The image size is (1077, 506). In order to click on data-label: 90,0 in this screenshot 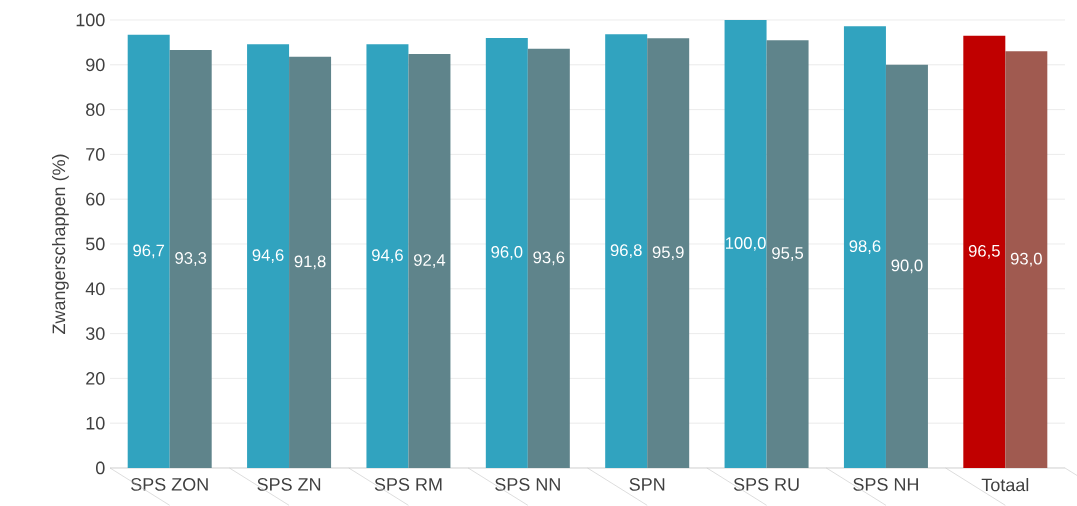, I will do `click(907, 266)`.